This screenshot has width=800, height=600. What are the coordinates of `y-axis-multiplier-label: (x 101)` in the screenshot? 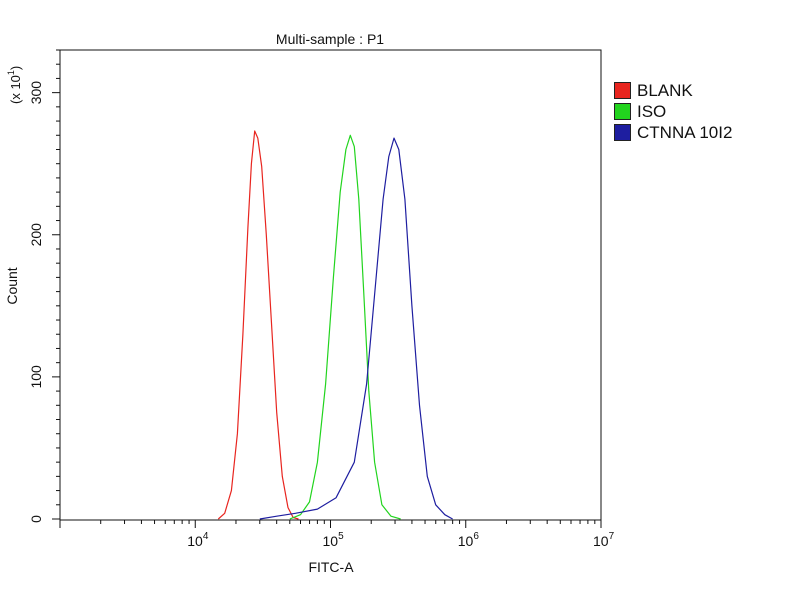 It's located at (14, 85).